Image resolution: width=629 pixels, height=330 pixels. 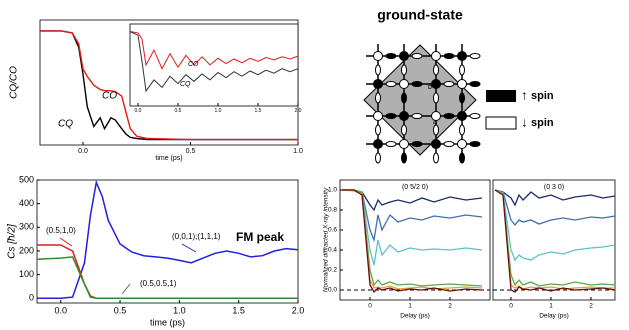 I want to click on y-tick-label: 0.2, so click(x=332, y=270).